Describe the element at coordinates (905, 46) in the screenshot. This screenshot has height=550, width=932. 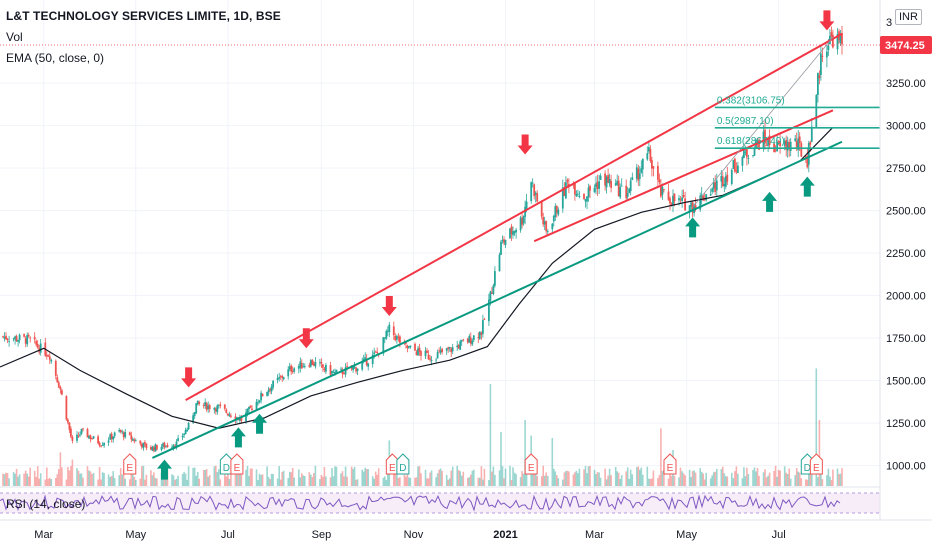
I see `last-price-label: 3474.25` at that location.